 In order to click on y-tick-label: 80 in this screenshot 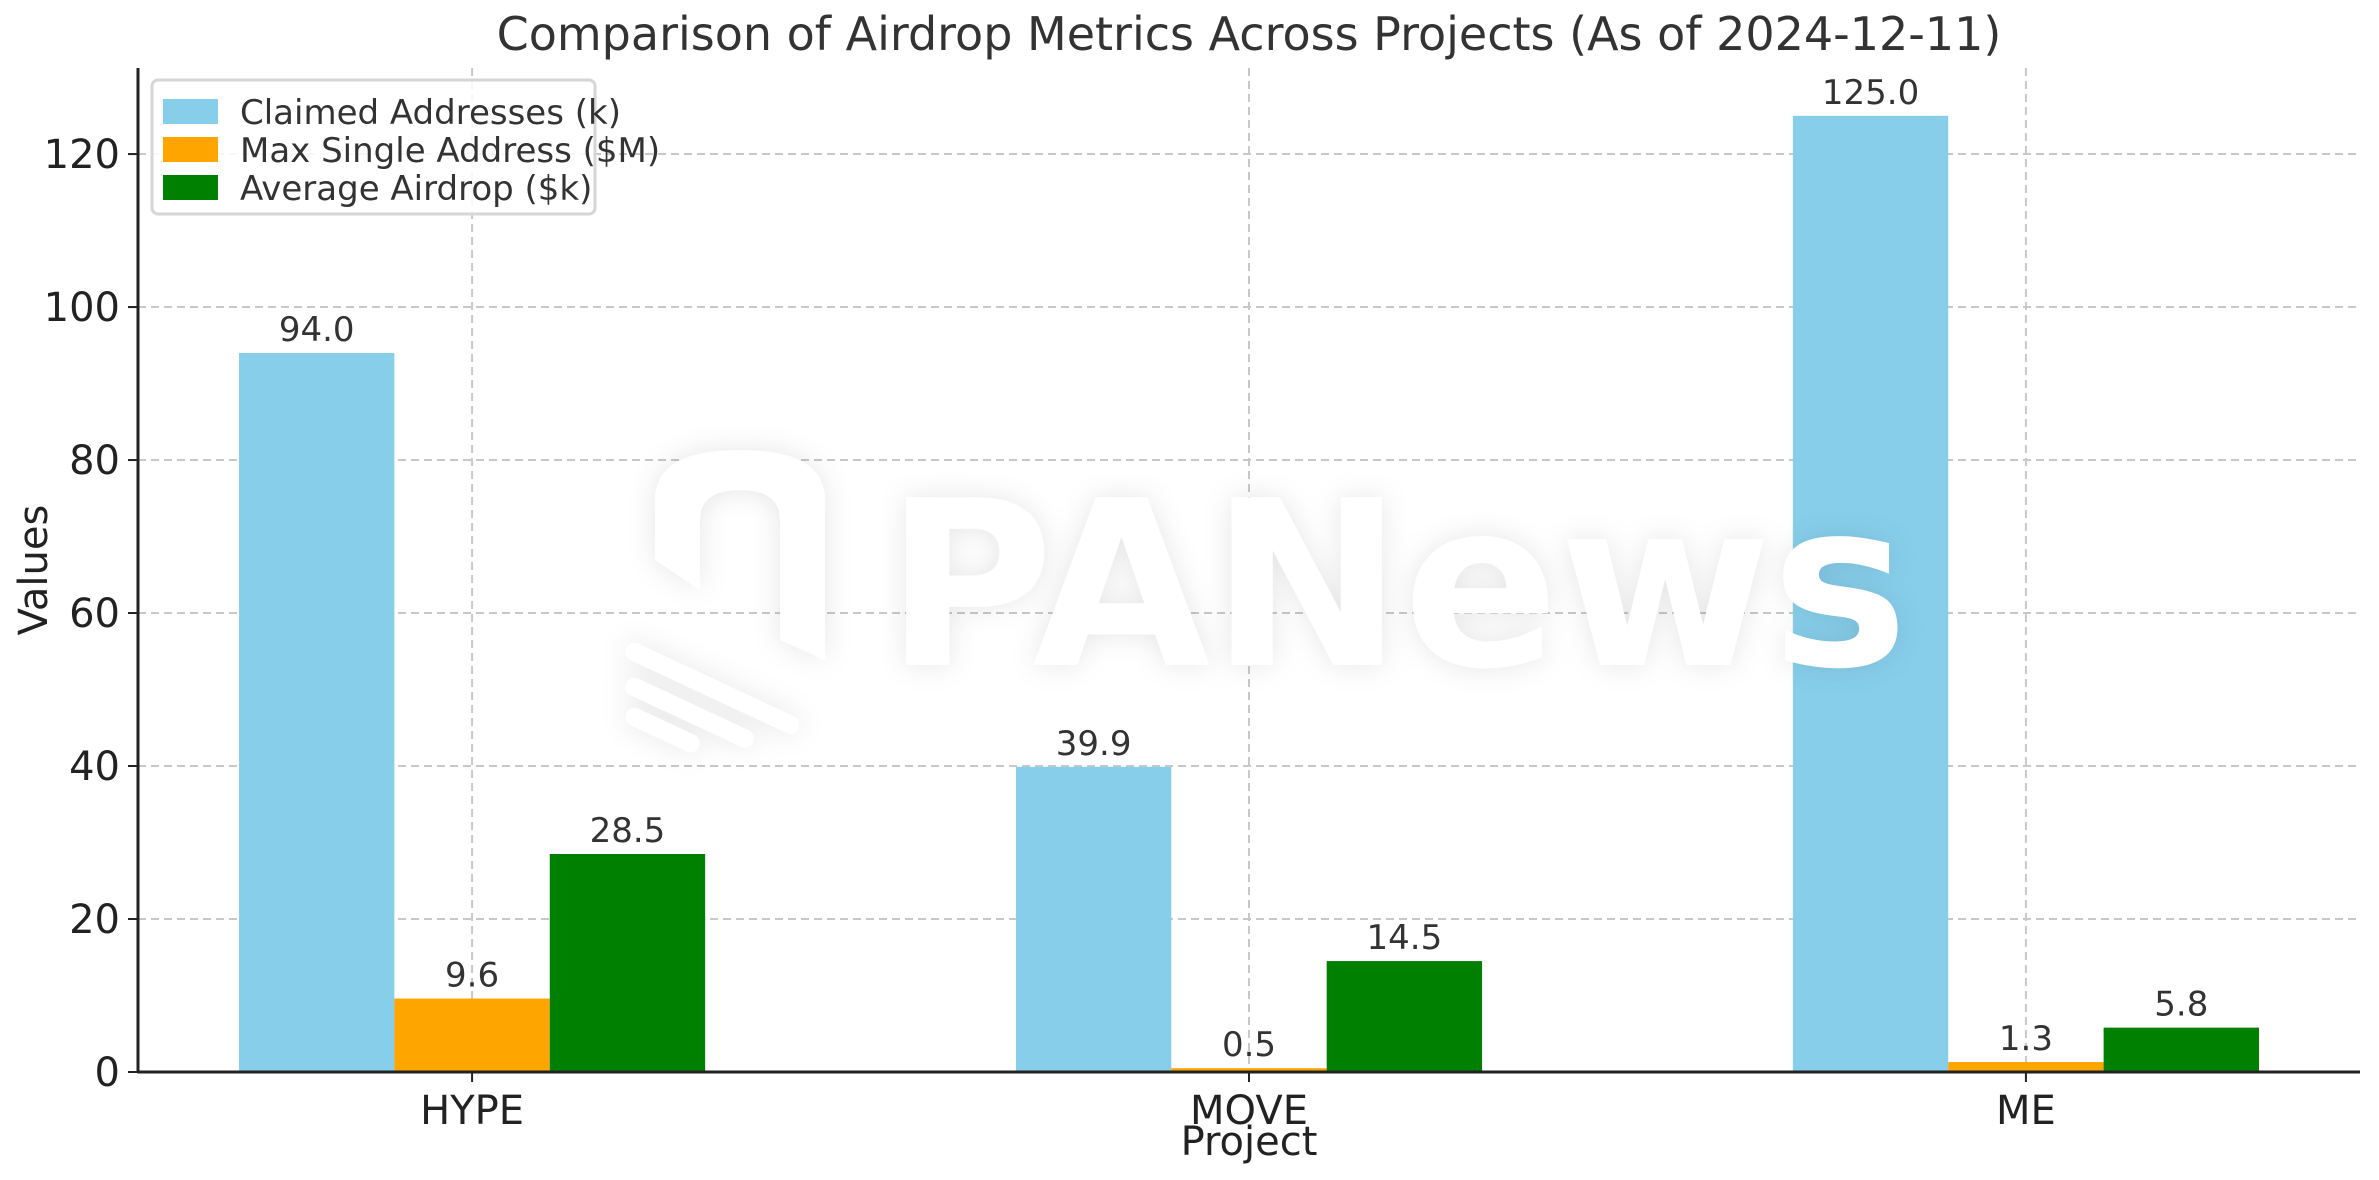, I will do `click(94, 461)`.